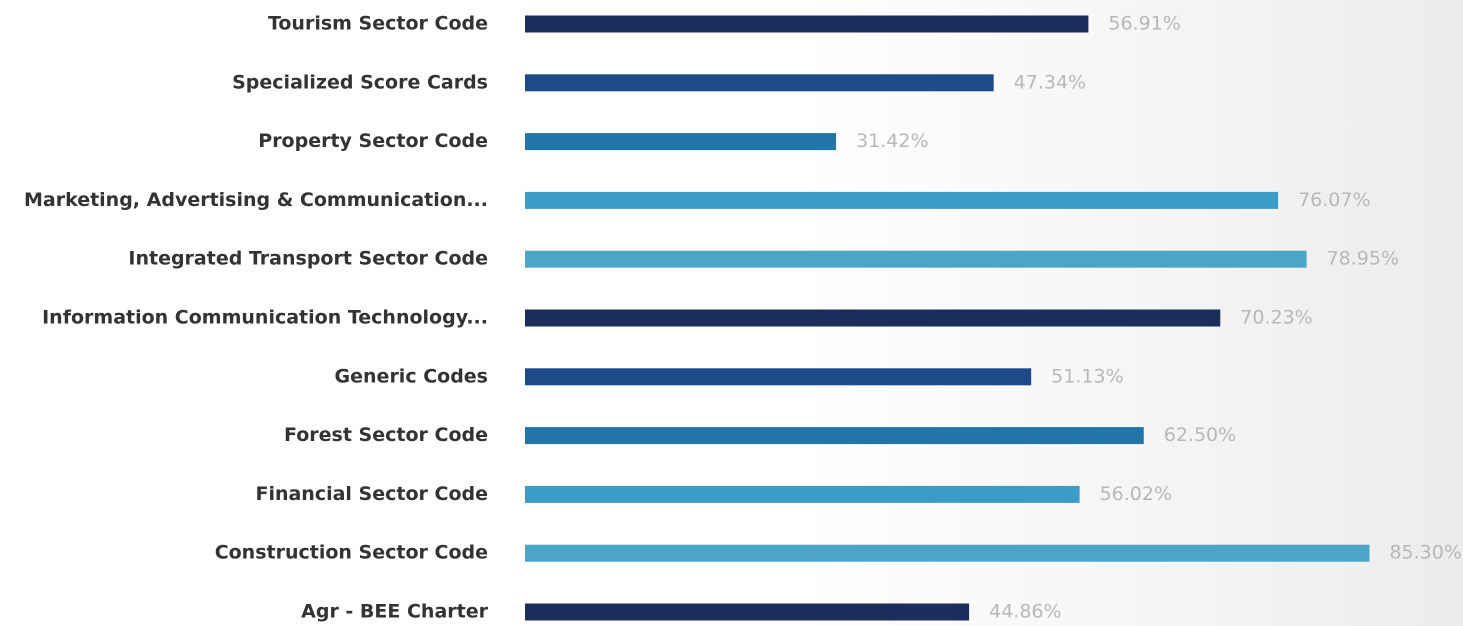  What do you see at coordinates (351, 553) in the screenshot?
I see `category-label: Construction Sector Code` at bounding box center [351, 553].